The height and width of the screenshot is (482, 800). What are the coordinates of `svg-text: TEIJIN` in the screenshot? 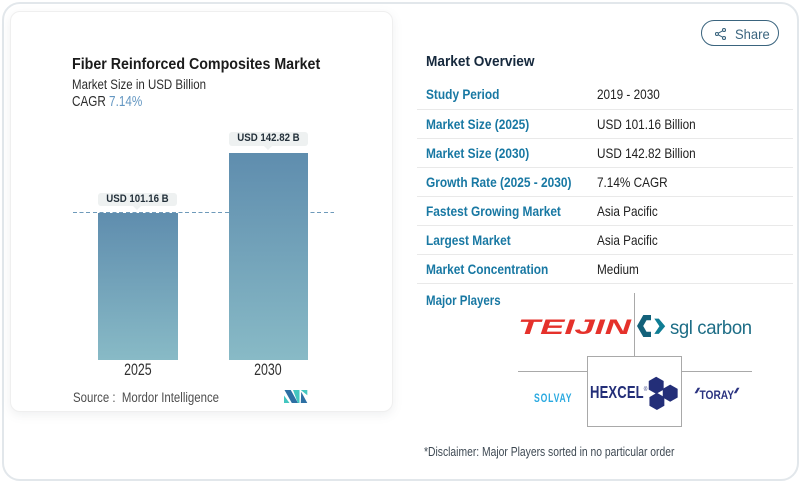 It's located at (575, 327).